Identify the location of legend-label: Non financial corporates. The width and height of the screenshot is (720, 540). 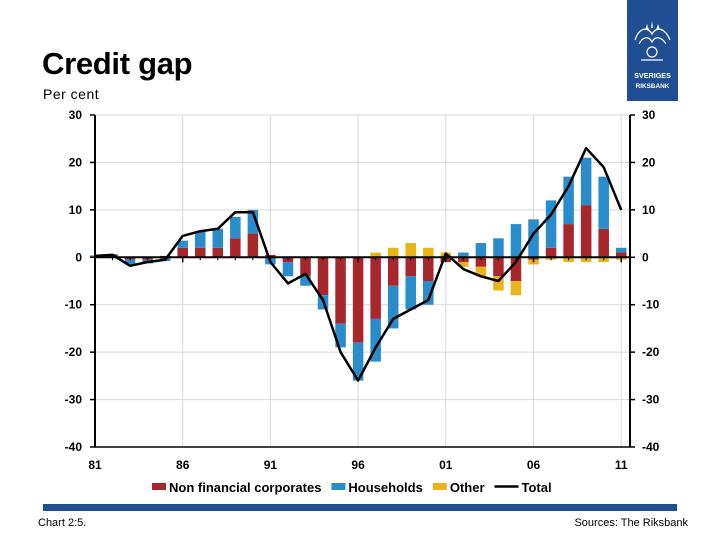
(245, 487).